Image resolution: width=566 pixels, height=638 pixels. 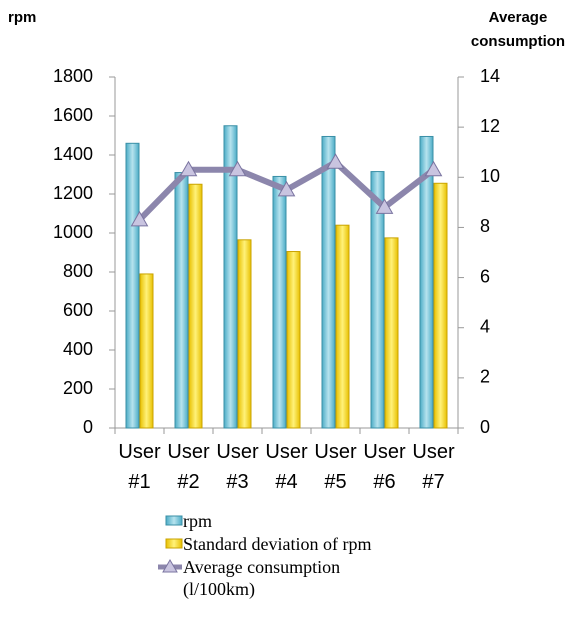 What do you see at coordinates (78, 271) in the screenshot?
I see `y-tick-label: 800` at bounding box center [78, 271].